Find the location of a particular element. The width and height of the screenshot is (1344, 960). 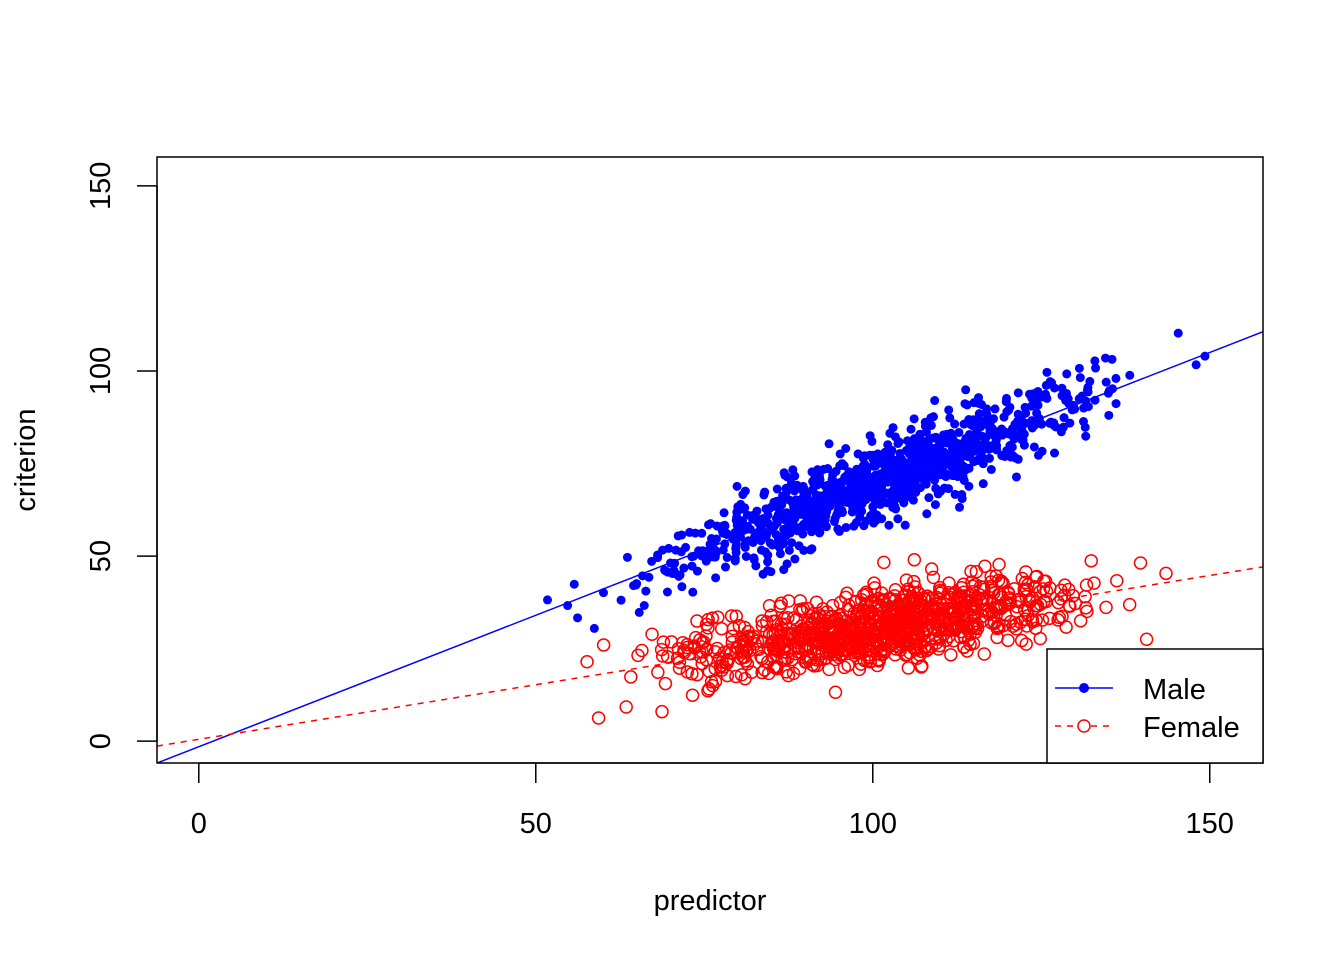

y-tick-label: 0 is located at coordinates (101, 741).